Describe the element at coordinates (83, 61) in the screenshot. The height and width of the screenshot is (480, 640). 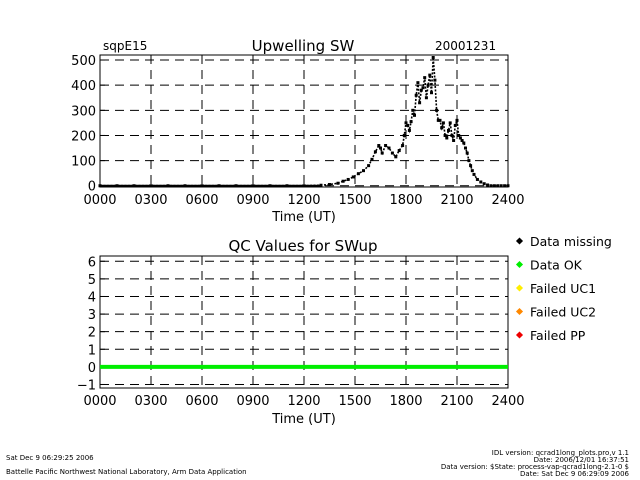
I see `y-tick-label: 500` at that location.